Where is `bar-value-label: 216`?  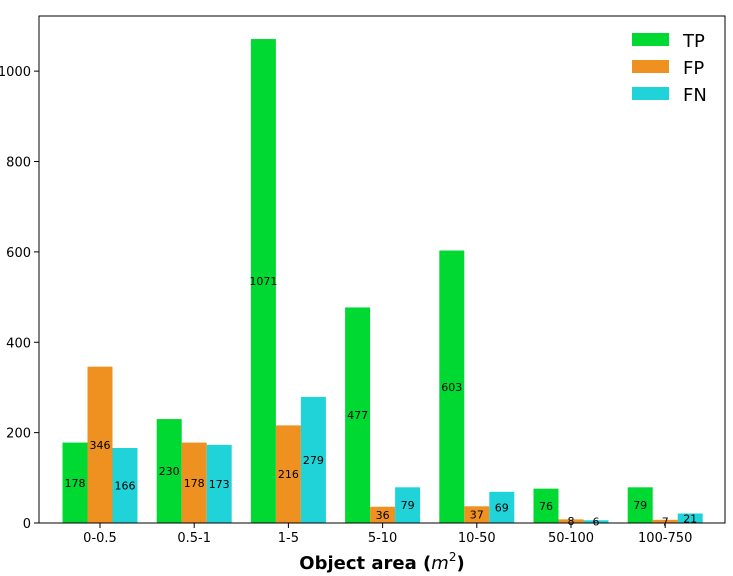 bar-value-label: 216 is located at coordinates (288, 474).